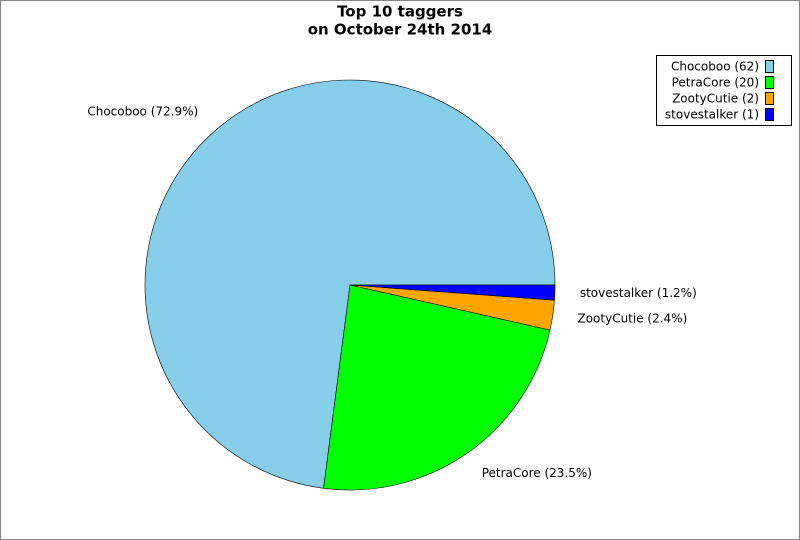  I want to click on slice-label: PetraCore (23.5%), so click(537, 473).